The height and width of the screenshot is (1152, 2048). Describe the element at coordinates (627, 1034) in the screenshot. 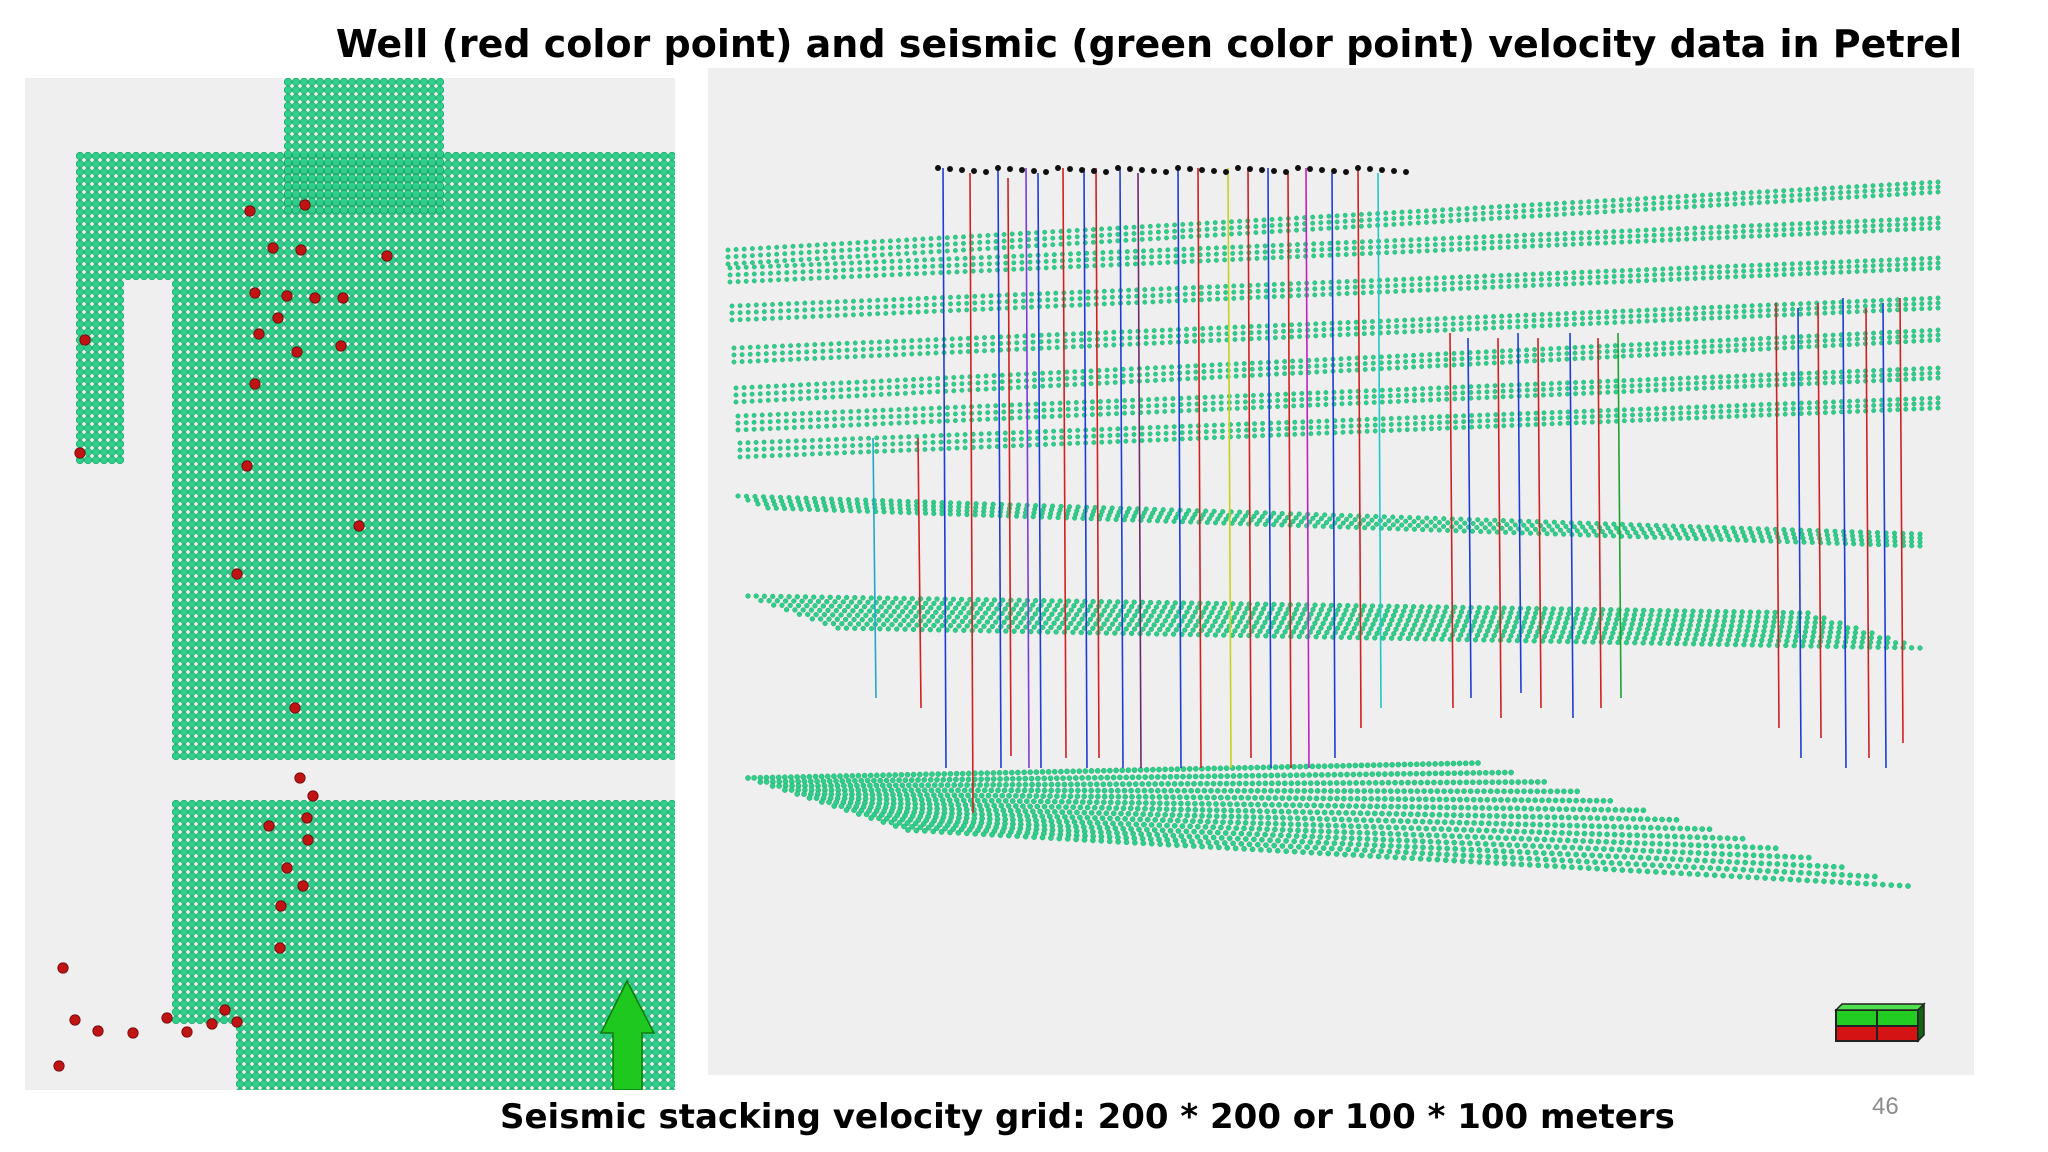

I see `north-arrow-icon` at that location.